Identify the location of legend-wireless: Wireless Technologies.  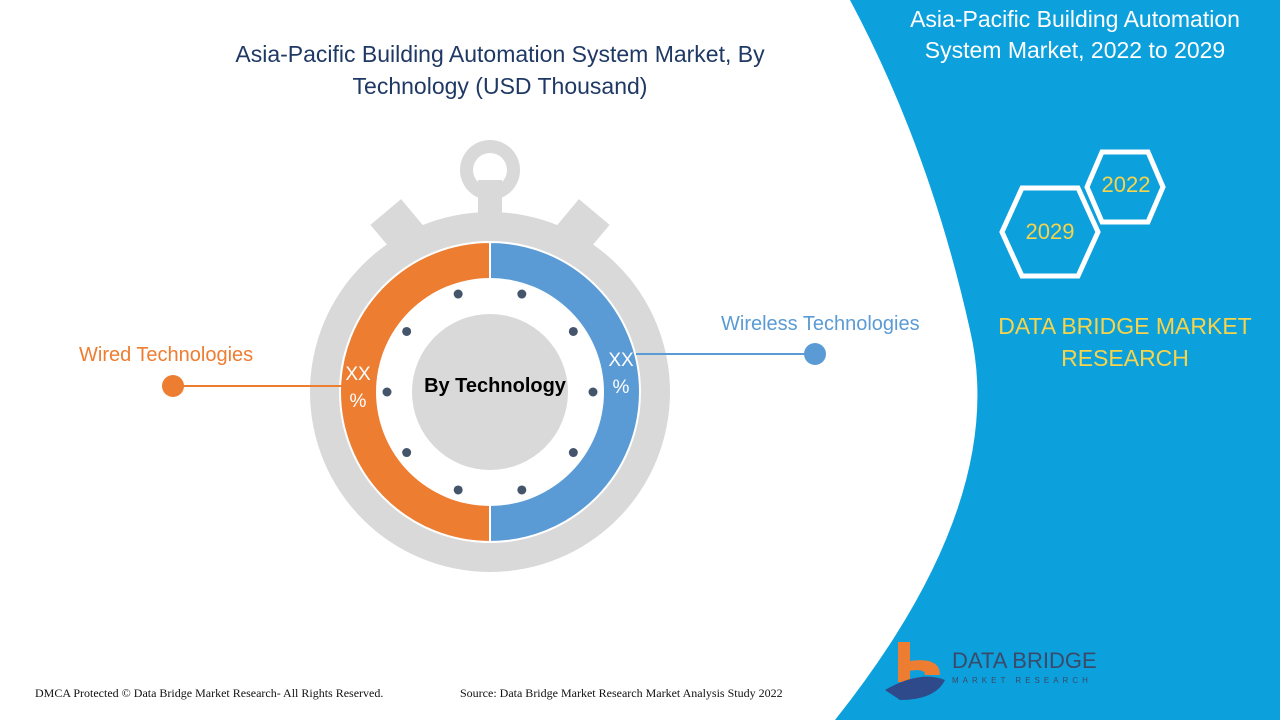
(820, 324).